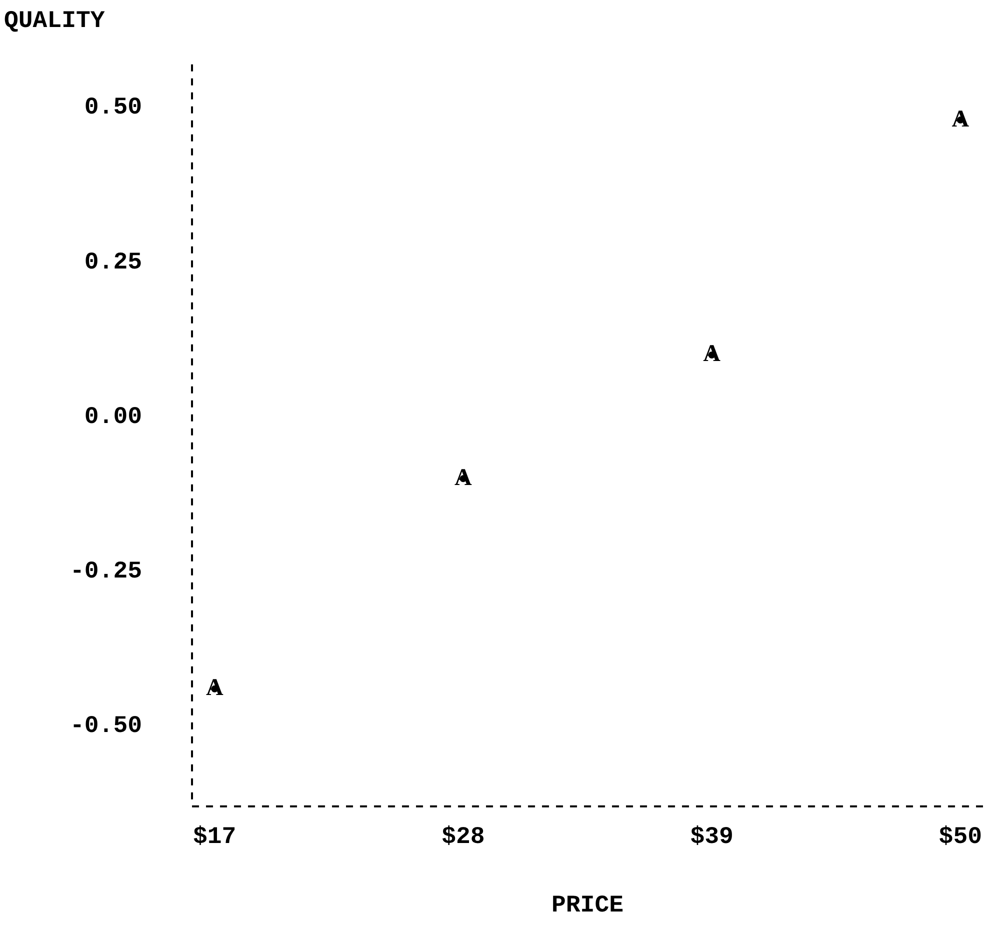  What do you see at coordinates (588, 906) in the screenshot?
I see `x-axis-title: PRICE` at bounding box center [588, 906].